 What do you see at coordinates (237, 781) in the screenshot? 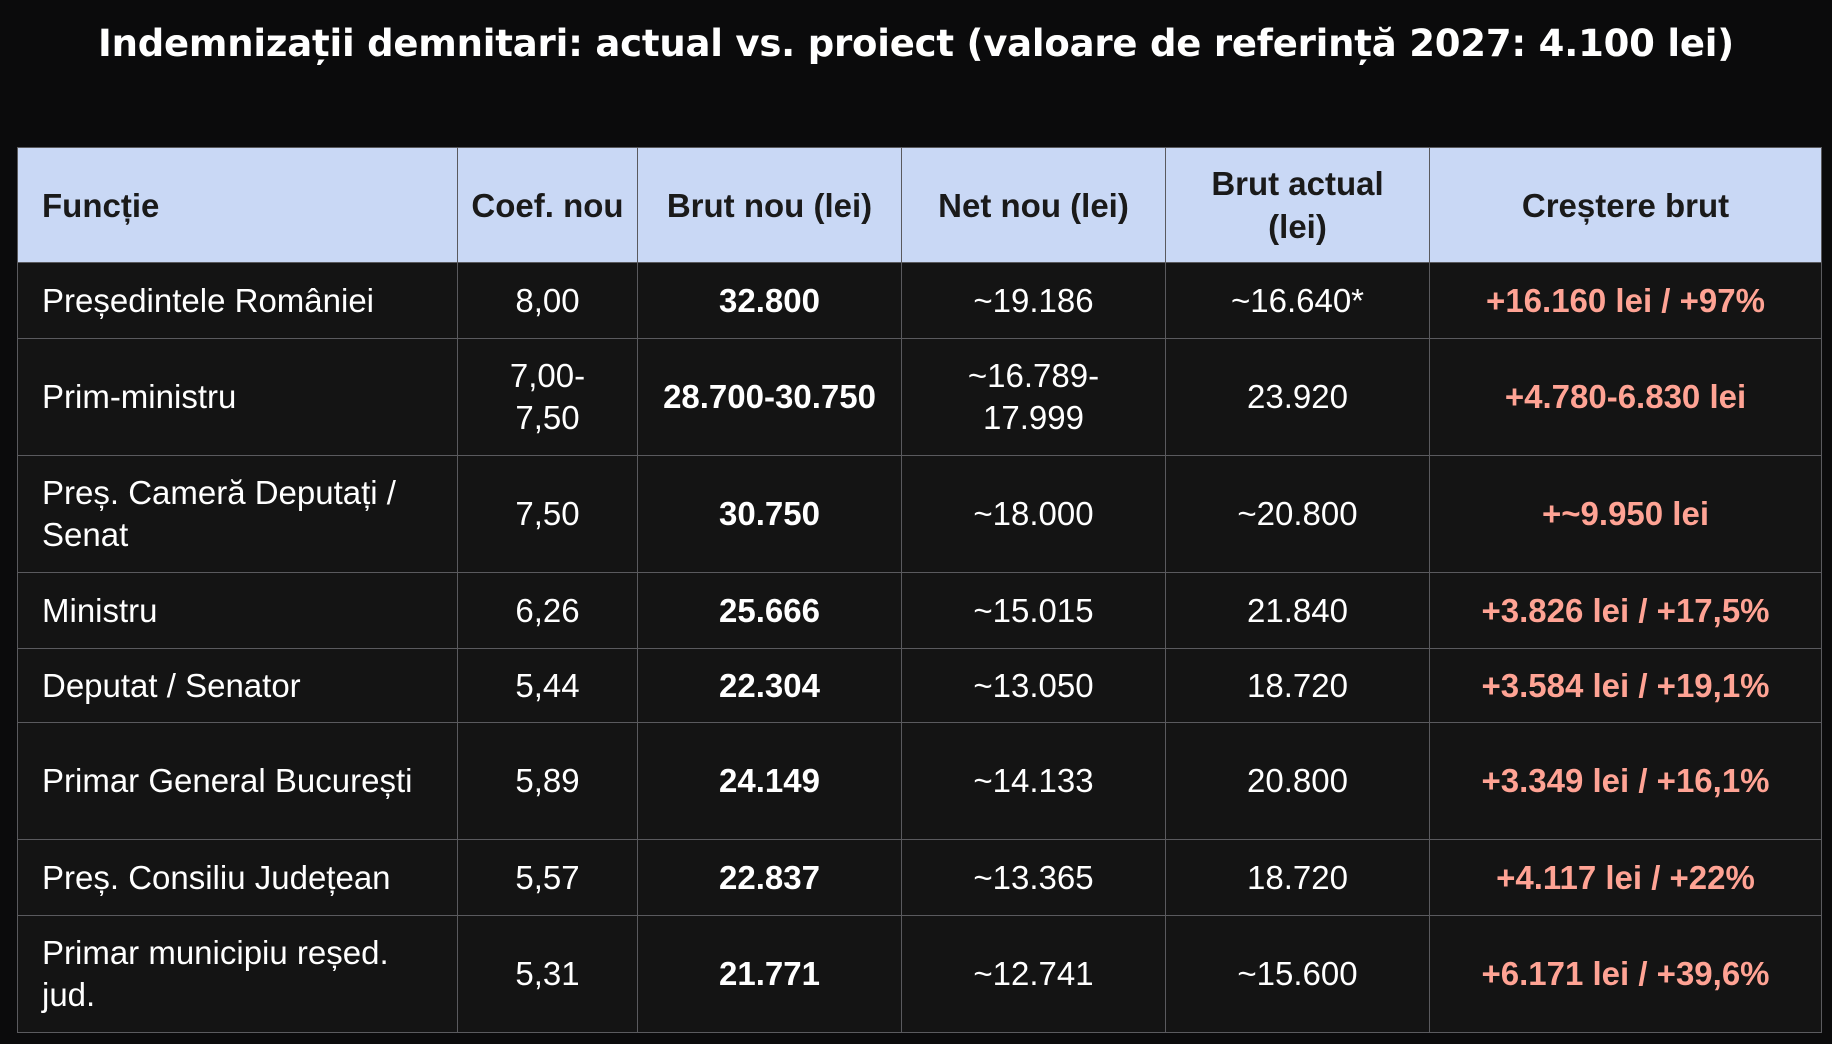
I see `cell-functie: Primar General București` at bounding box center [237, 781].